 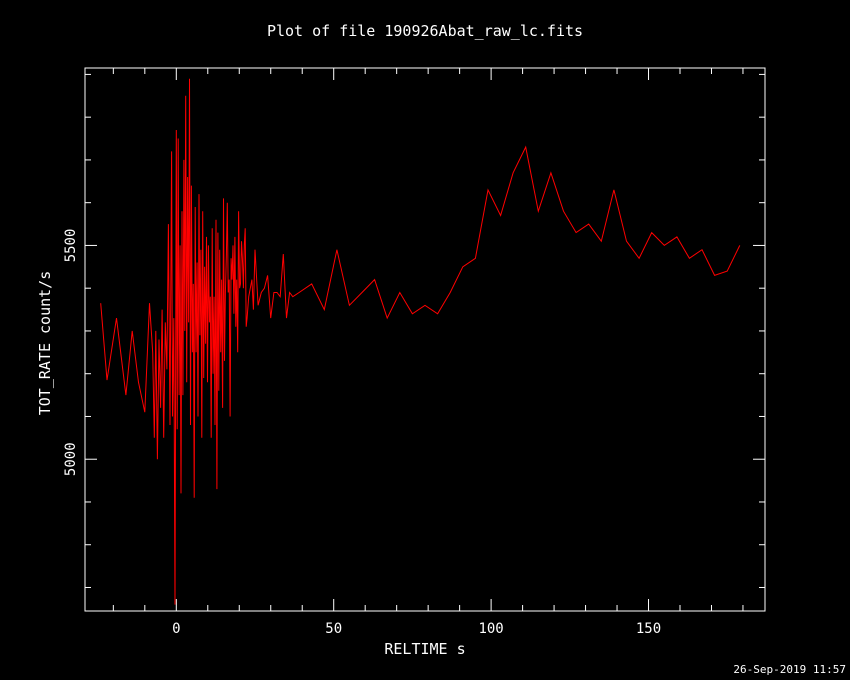 I want to click on x-tick-label: 0, so click(x=176, y=629).